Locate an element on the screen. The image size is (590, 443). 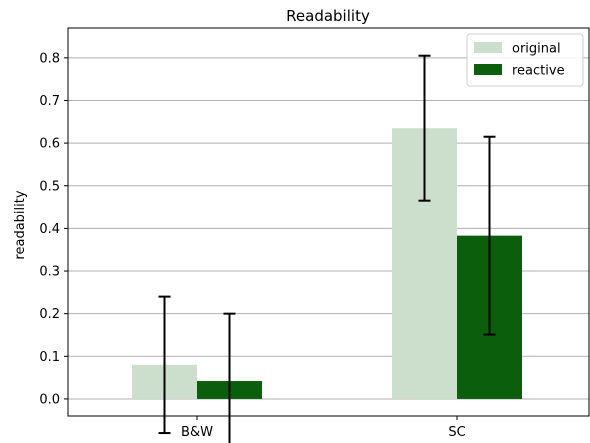
y-tick-label: 0.7 is located at coordinates (49, 101).